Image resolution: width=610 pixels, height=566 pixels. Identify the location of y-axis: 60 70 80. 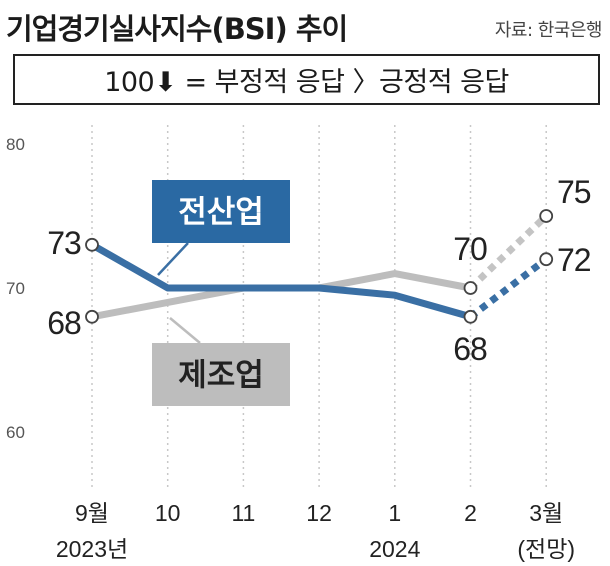
(15, 288).